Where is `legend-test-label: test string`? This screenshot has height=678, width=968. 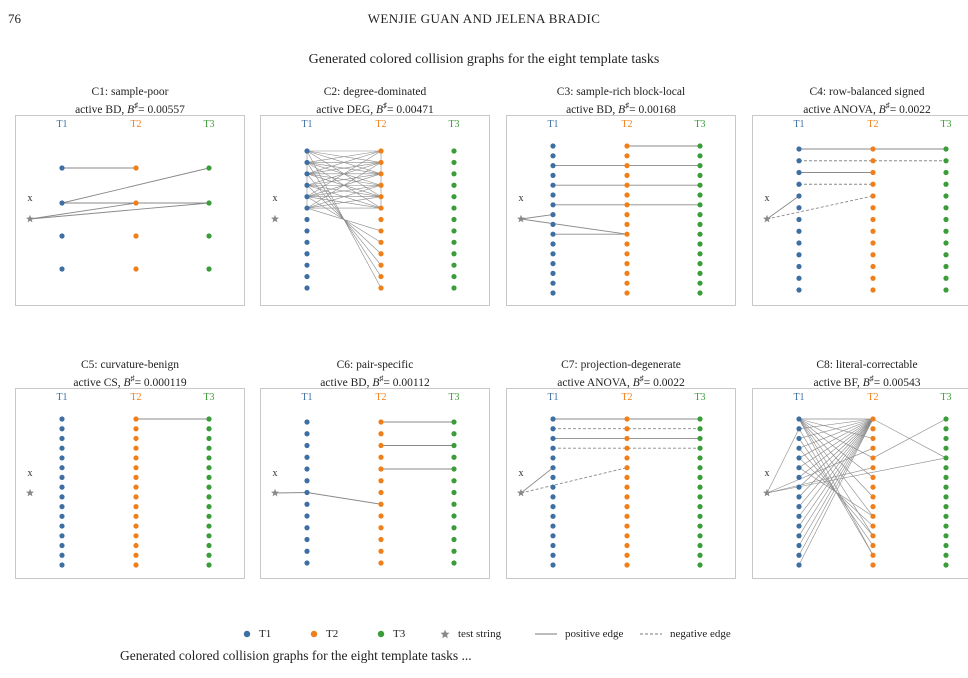 legend-test-label: test string is located at coordinates (480, 634).